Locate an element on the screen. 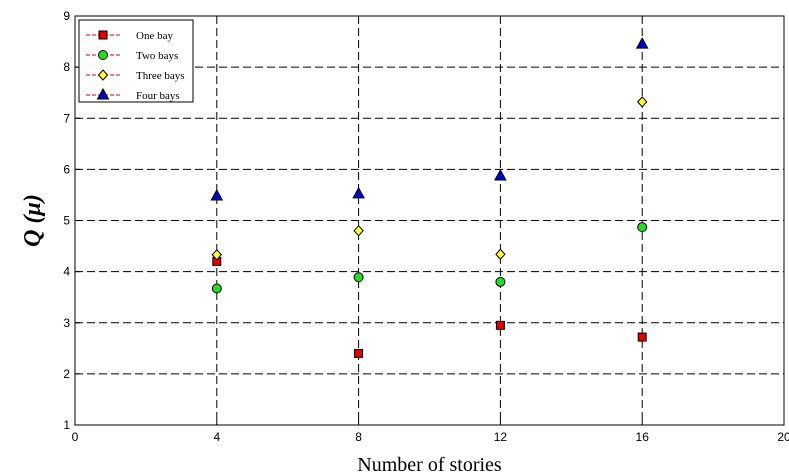  y-tick-label: 4 is located at coordinates (66, 272).